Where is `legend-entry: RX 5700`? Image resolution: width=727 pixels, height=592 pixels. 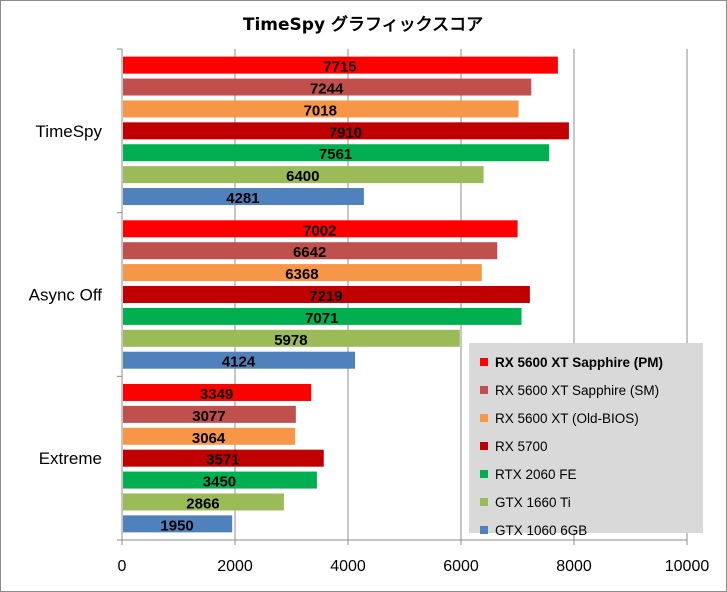
legend-entry: RX 5700 is located at coordinates (521, 446).